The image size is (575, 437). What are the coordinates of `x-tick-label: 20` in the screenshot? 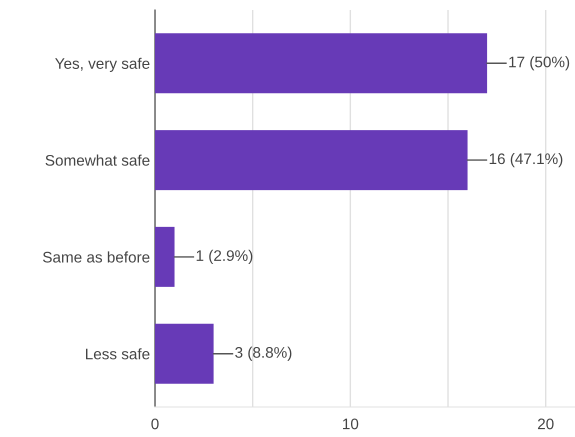 It's located at (546, 424).